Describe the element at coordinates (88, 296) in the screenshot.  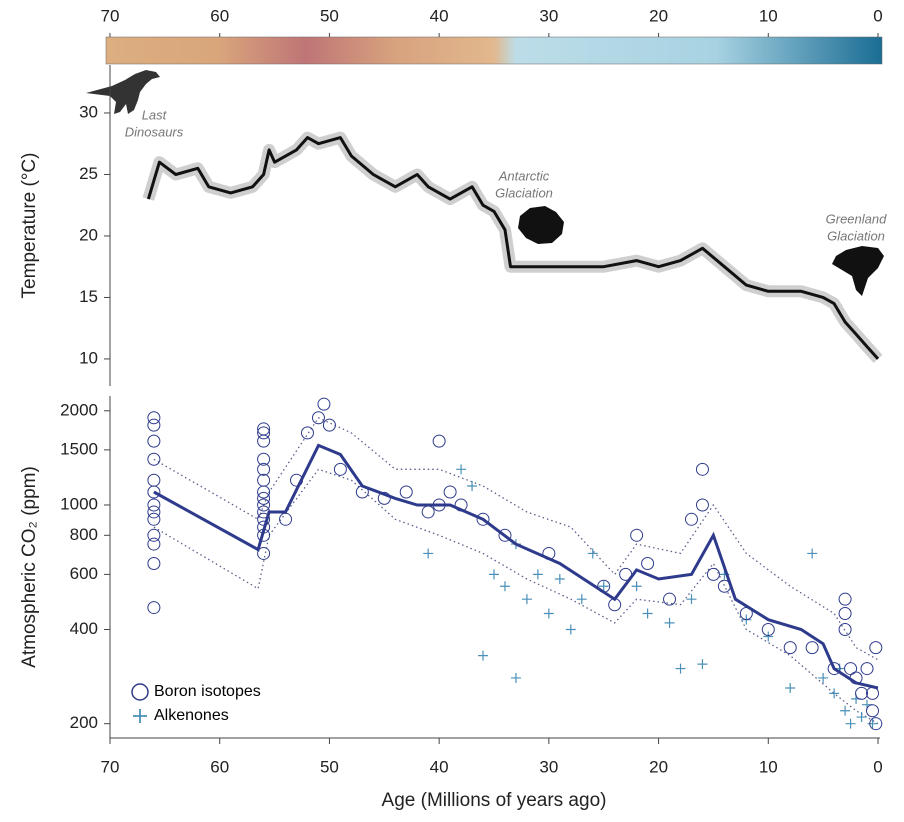
I see `y-tick-label: 15` at that location.